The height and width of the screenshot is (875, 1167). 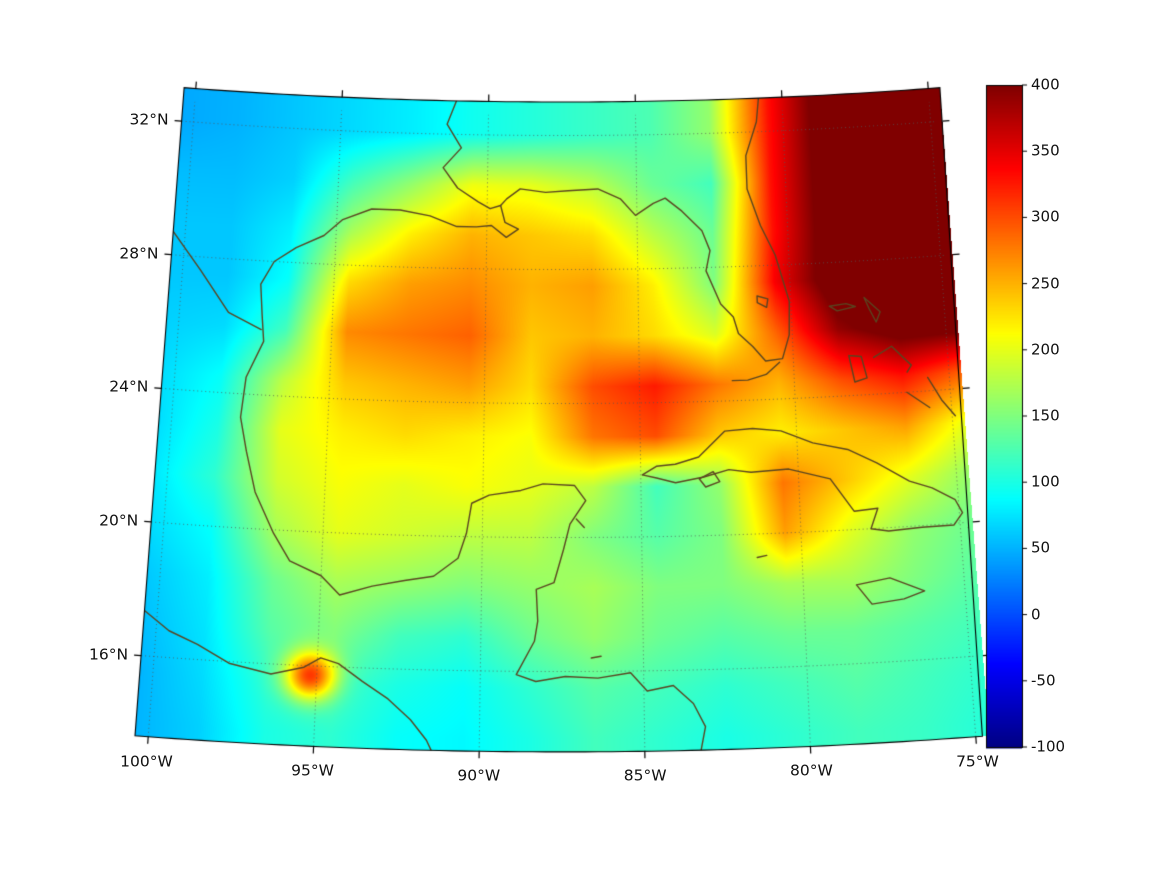 I want to click on y-tick-label-1: 28°N, so click(x=139, y=252).